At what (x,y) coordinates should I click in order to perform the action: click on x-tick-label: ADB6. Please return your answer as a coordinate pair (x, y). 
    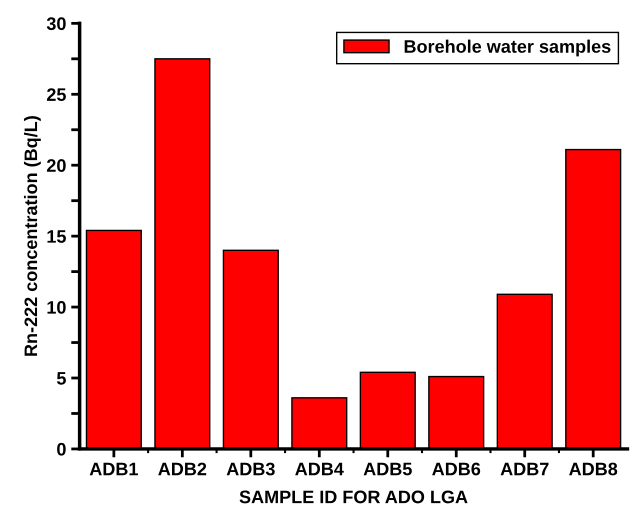
    Looking at the image, I should click on (456, 469).